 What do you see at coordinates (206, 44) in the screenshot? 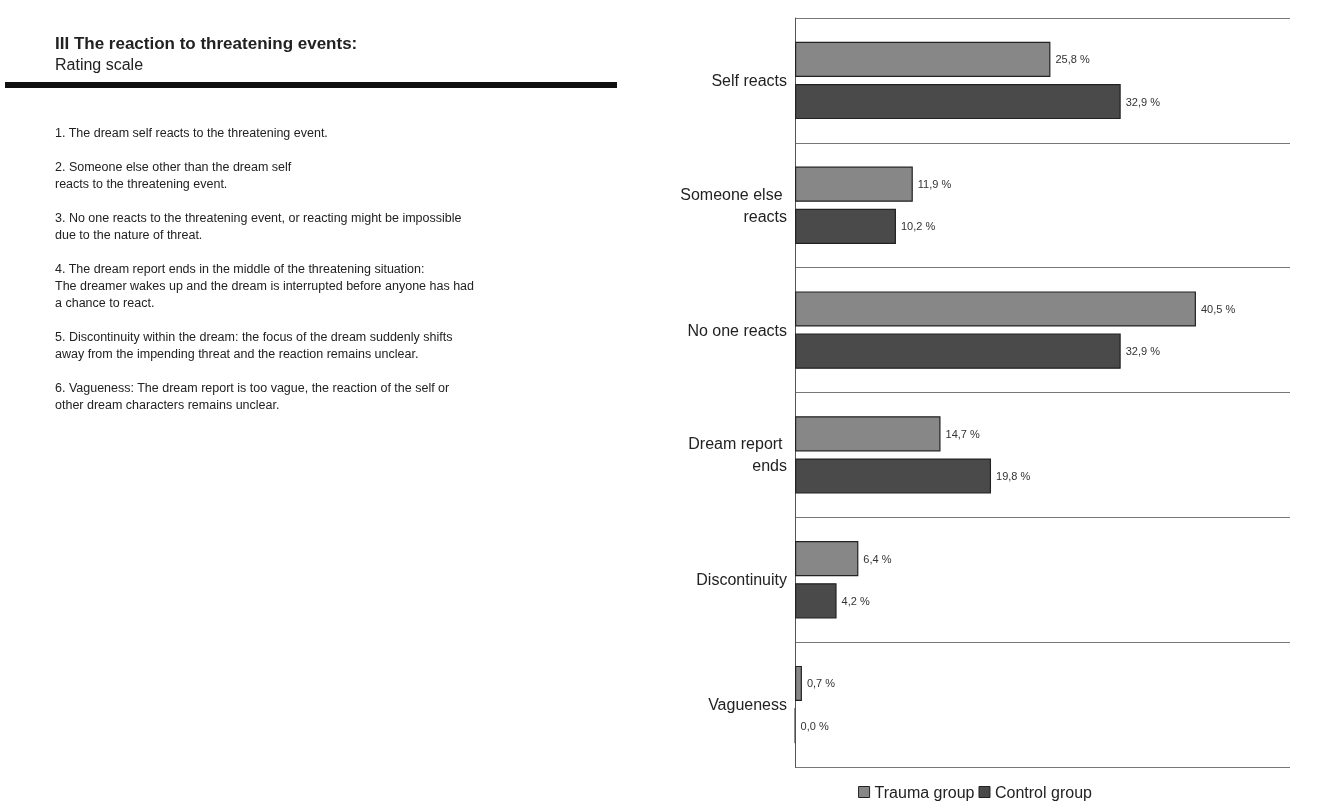
I see `text: III The reaction to threatening events:` at bounding box center [206, 44].